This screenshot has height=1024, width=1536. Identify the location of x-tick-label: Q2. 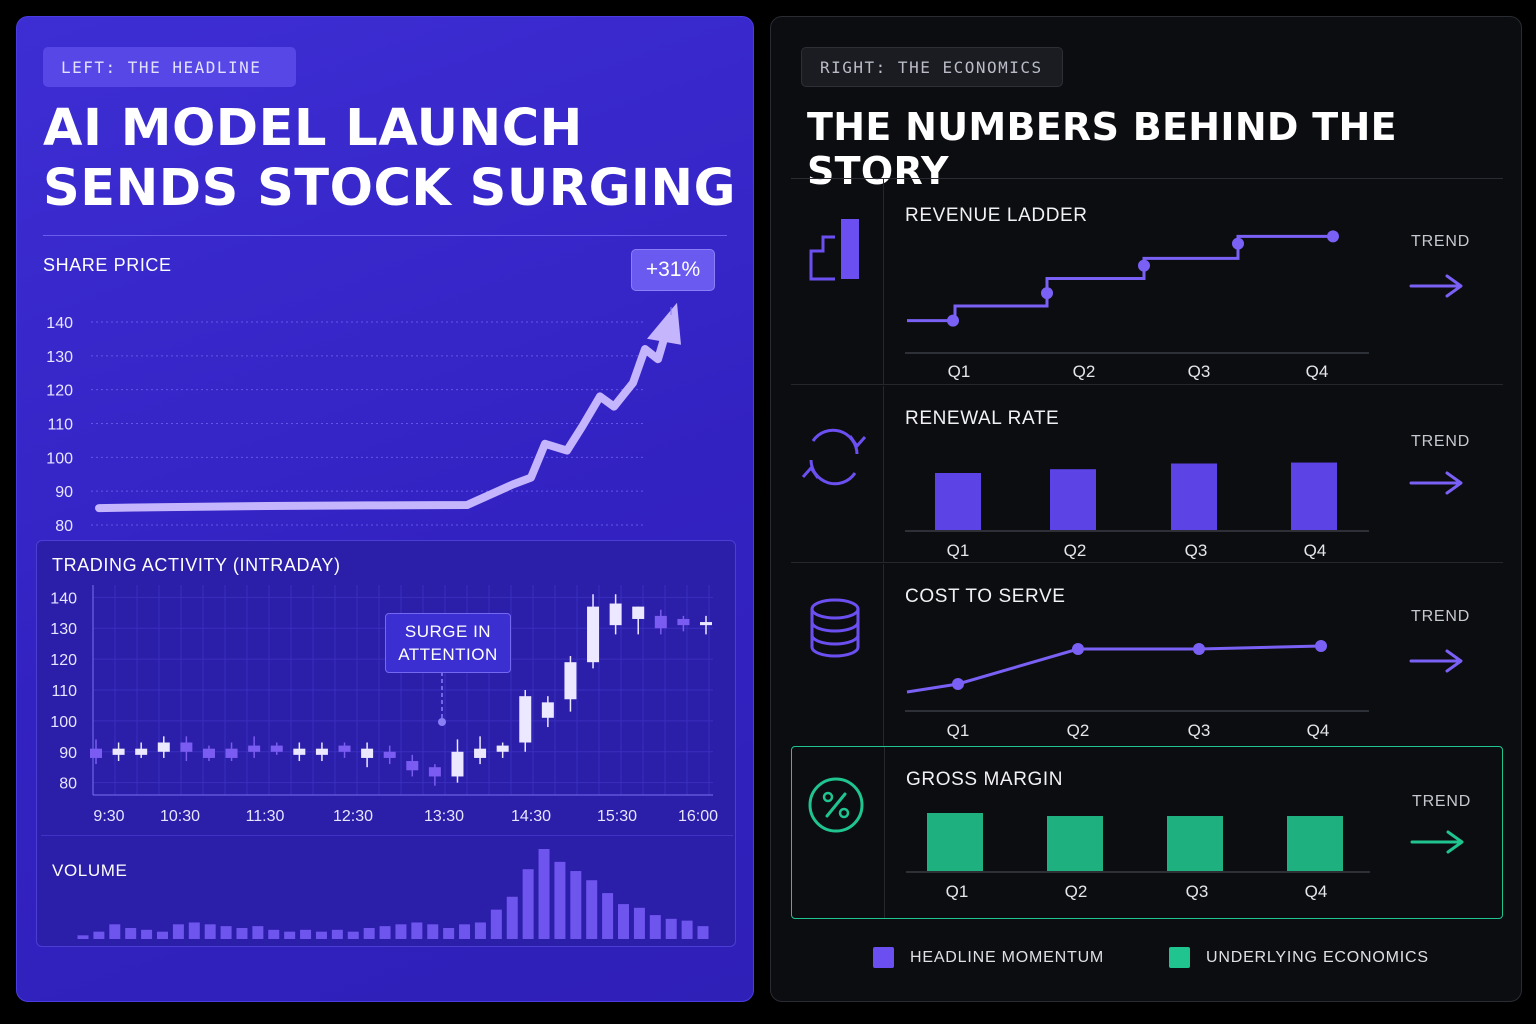
(1075, 550).